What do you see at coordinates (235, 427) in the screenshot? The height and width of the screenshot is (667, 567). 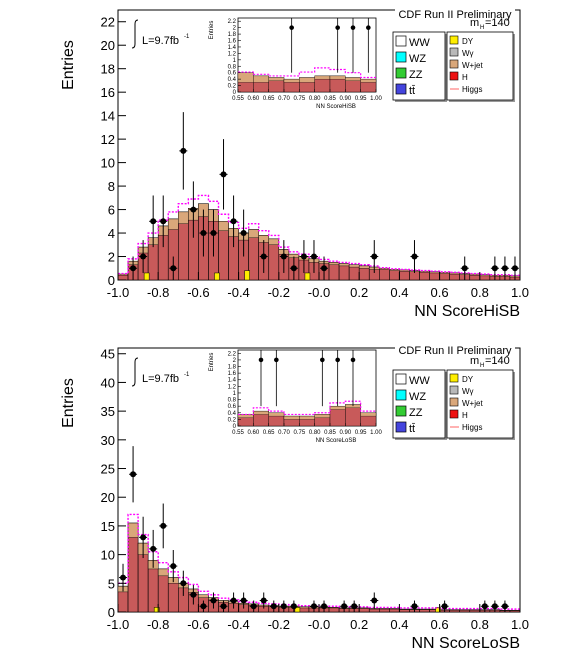 I see `inset-y-tick-label: 0` at bounding box center [235, 427].